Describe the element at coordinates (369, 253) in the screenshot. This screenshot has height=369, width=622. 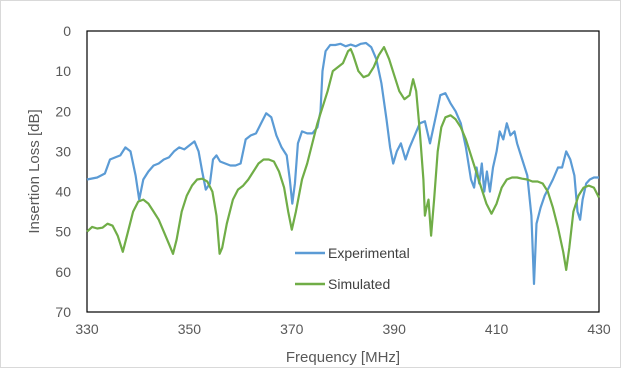
I see `legend-label: Experimental` at that location.